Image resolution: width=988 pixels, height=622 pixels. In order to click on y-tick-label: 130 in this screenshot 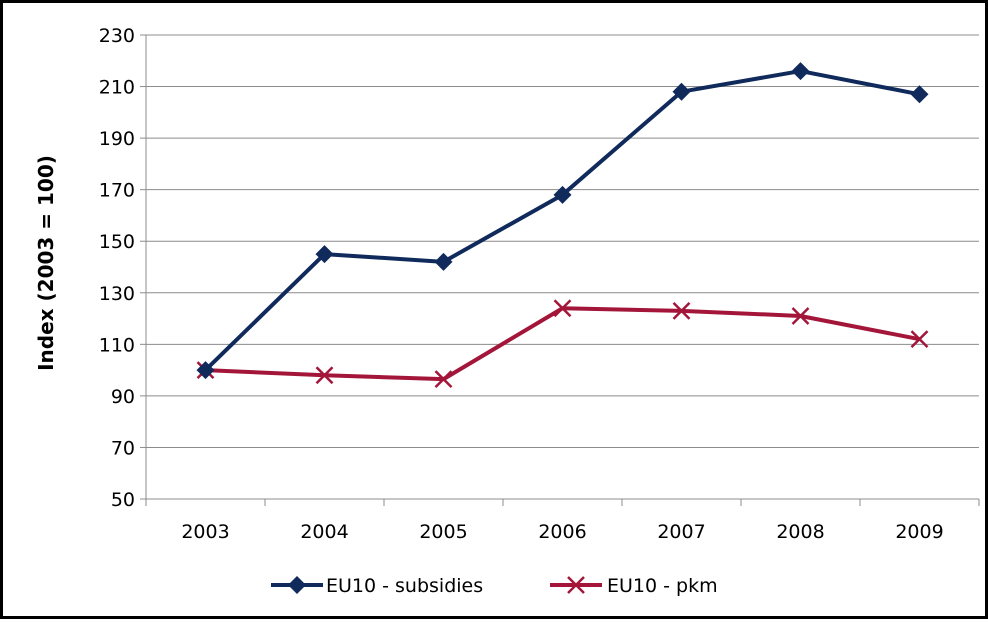, I will do `click(117, 294)`.